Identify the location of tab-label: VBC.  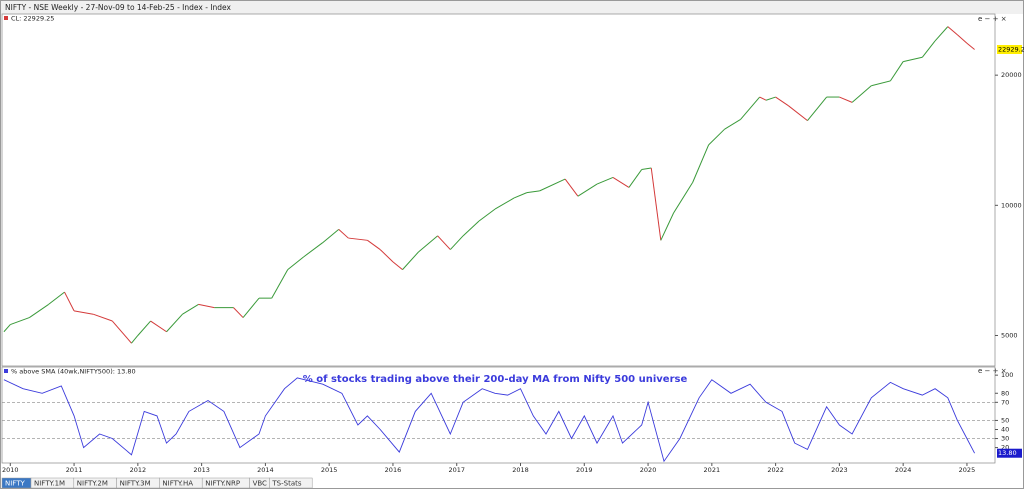
(260, 484).